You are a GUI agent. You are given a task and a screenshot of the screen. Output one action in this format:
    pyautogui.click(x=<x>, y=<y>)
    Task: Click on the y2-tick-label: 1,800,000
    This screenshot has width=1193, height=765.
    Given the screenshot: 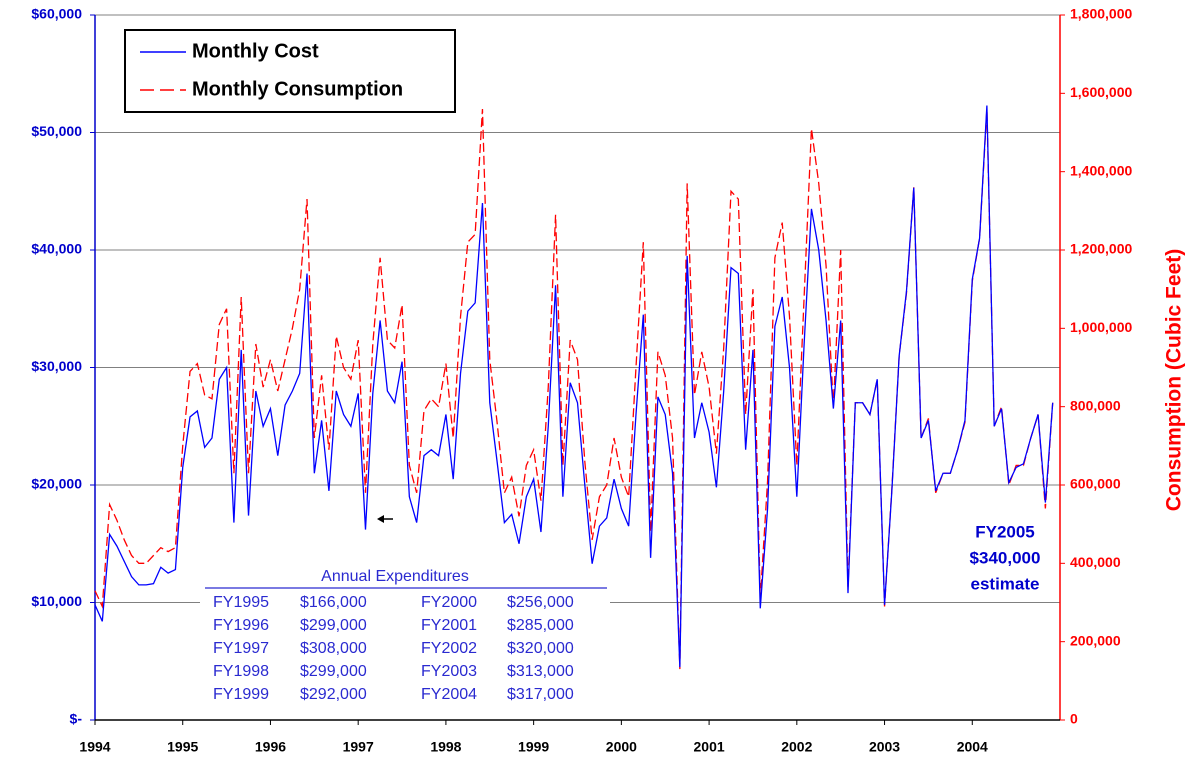 What is the action you would take?
    pyautogui.click(x=1101, y=14)
    